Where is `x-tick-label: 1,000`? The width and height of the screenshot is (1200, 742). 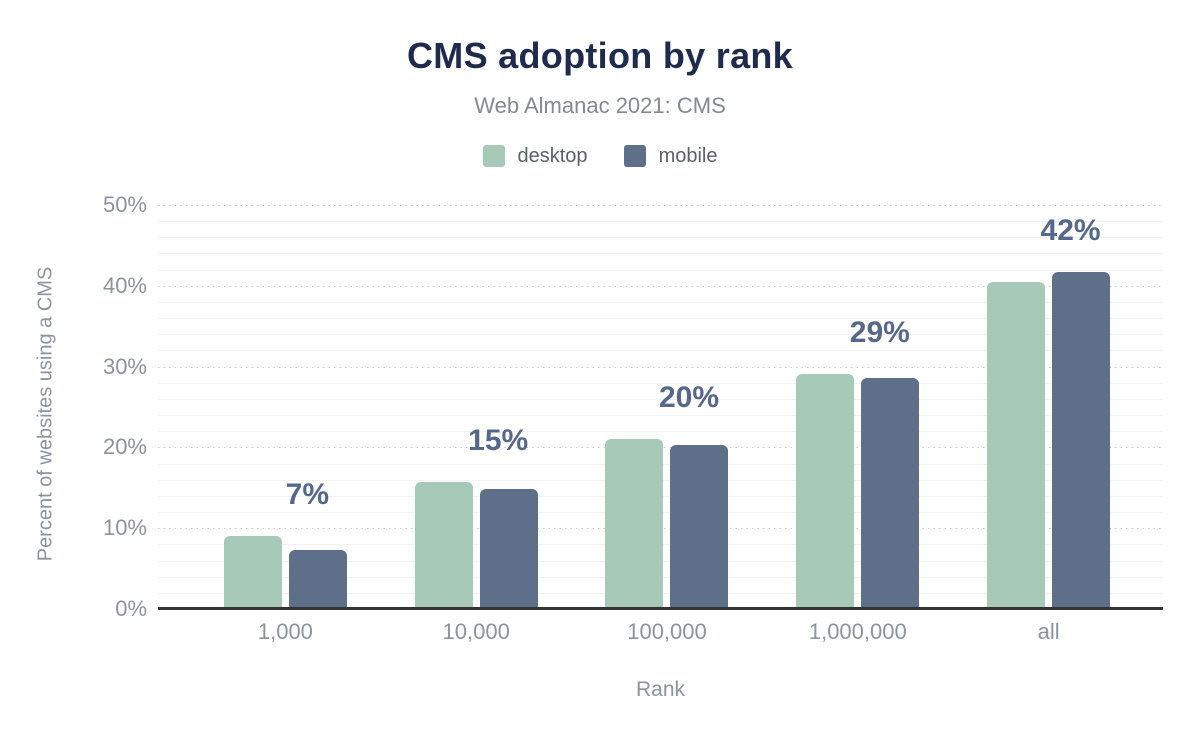 x-tick-label: 1,000 is located at coordinates (285, 631).